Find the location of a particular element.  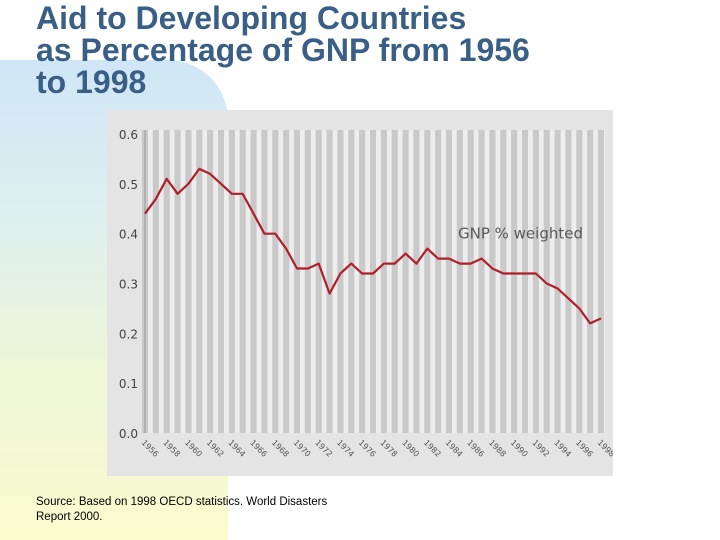

y-tick-label: 0.0 is located at coordinates (128, 434).